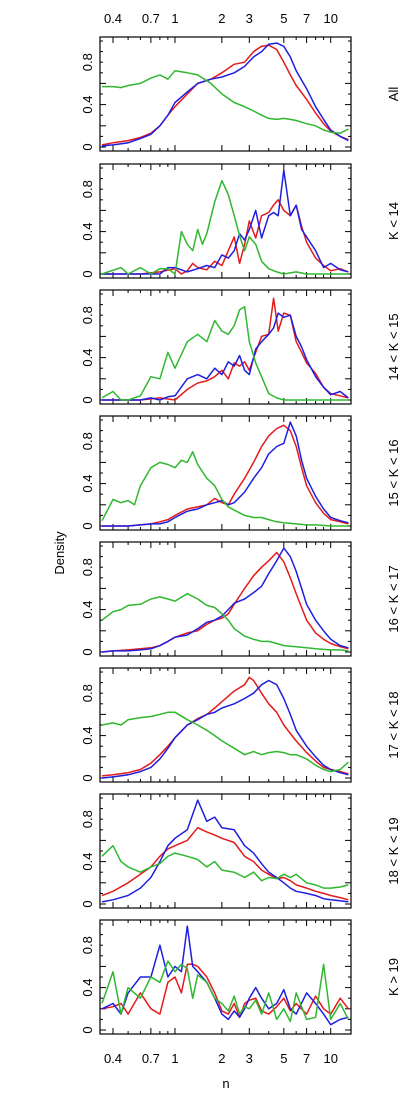 Image resolution: width=415 pixels, height=1107 pixels. I want to click on panel-label: K < 14, so click(393, 221).